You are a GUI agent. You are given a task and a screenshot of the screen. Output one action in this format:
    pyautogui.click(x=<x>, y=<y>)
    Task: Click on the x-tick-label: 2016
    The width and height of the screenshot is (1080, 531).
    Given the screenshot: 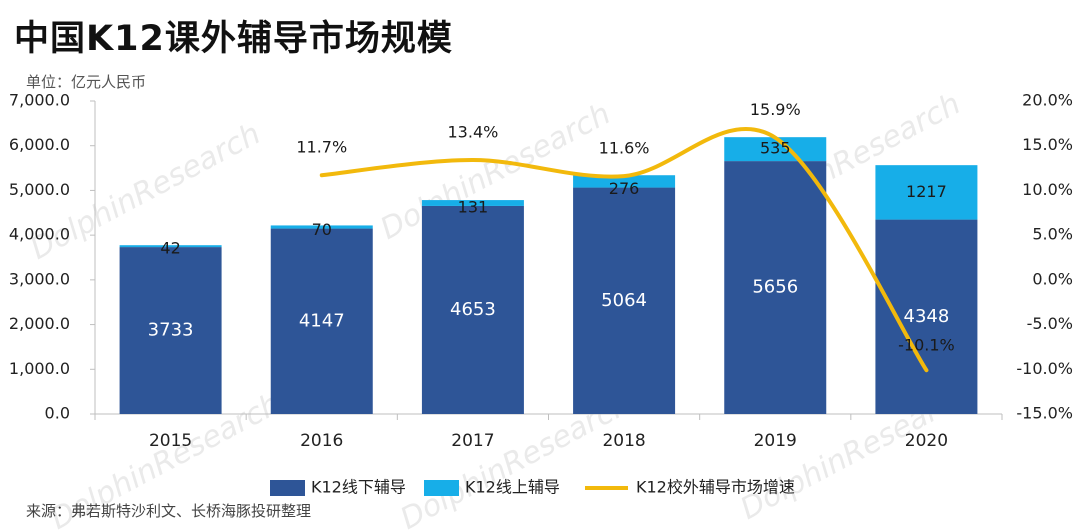 What is the action you would take?
    pyautogui.click(x=321, y=441)
    